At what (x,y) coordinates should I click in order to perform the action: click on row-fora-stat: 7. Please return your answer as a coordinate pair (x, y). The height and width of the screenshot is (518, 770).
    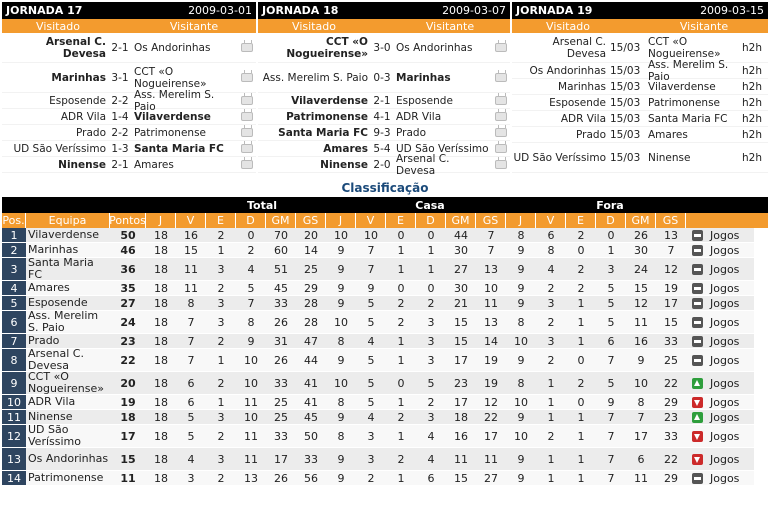
    Looking at the image, I should click on (611, 478).